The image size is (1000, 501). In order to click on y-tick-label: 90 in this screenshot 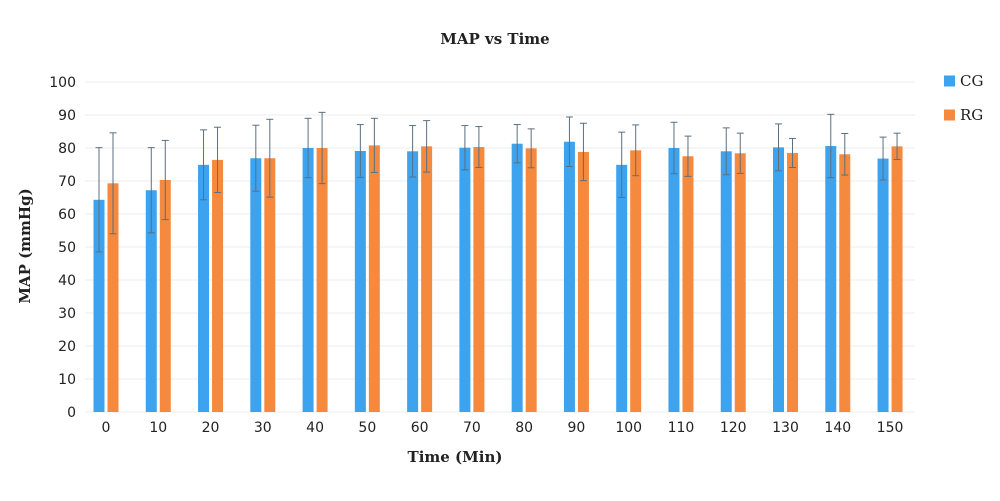, I will do `click(67, 116)`.